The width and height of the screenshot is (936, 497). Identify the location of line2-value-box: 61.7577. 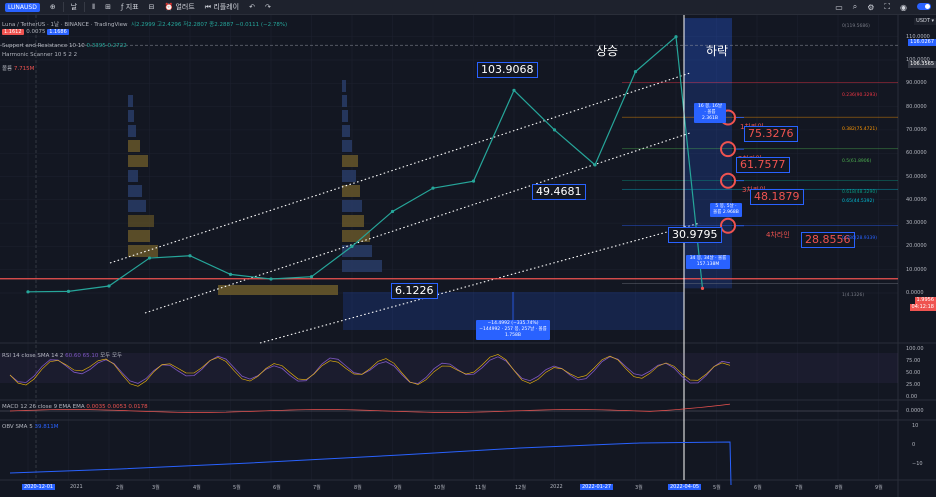
(763, 165).